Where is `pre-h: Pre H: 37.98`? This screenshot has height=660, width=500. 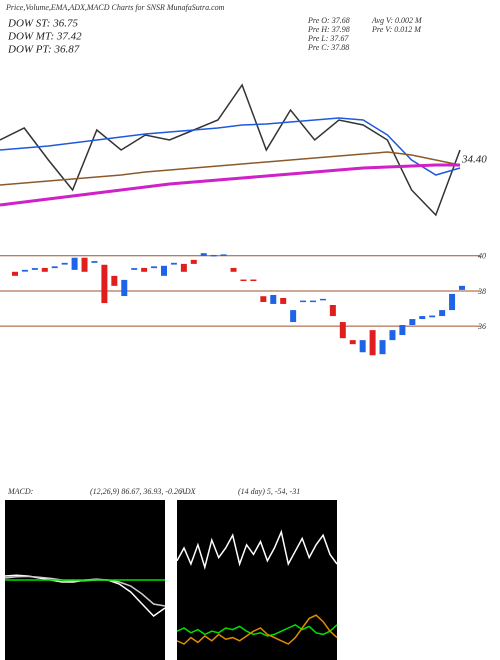
pre-h: Pre H: 37.98 is located at coordinates (328, 29).